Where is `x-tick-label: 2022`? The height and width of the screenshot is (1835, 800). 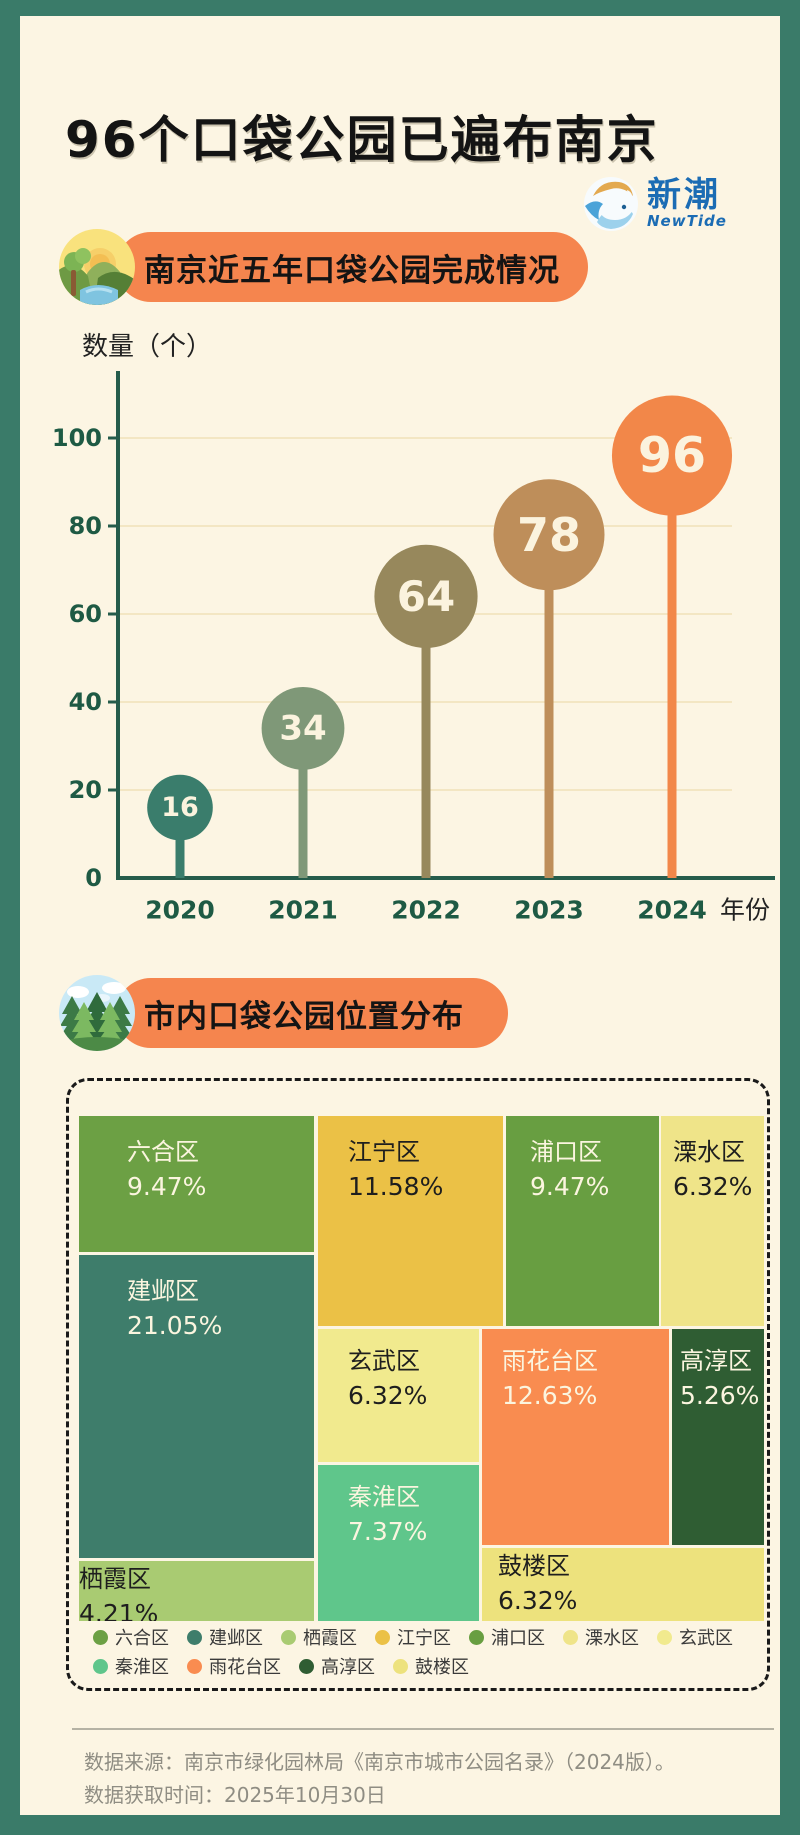
x-tick-label: 2022 is located at coordinates (426, 910).